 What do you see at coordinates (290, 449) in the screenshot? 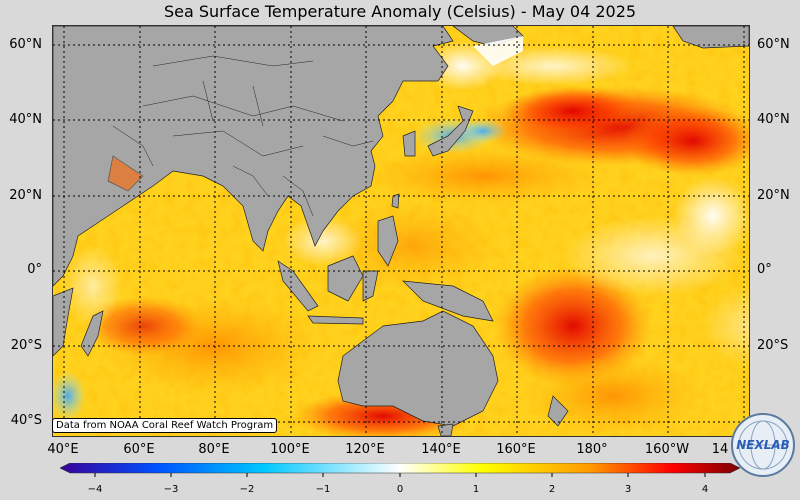
I see `lon-label: 100°E` at bounding box center [290, 449].